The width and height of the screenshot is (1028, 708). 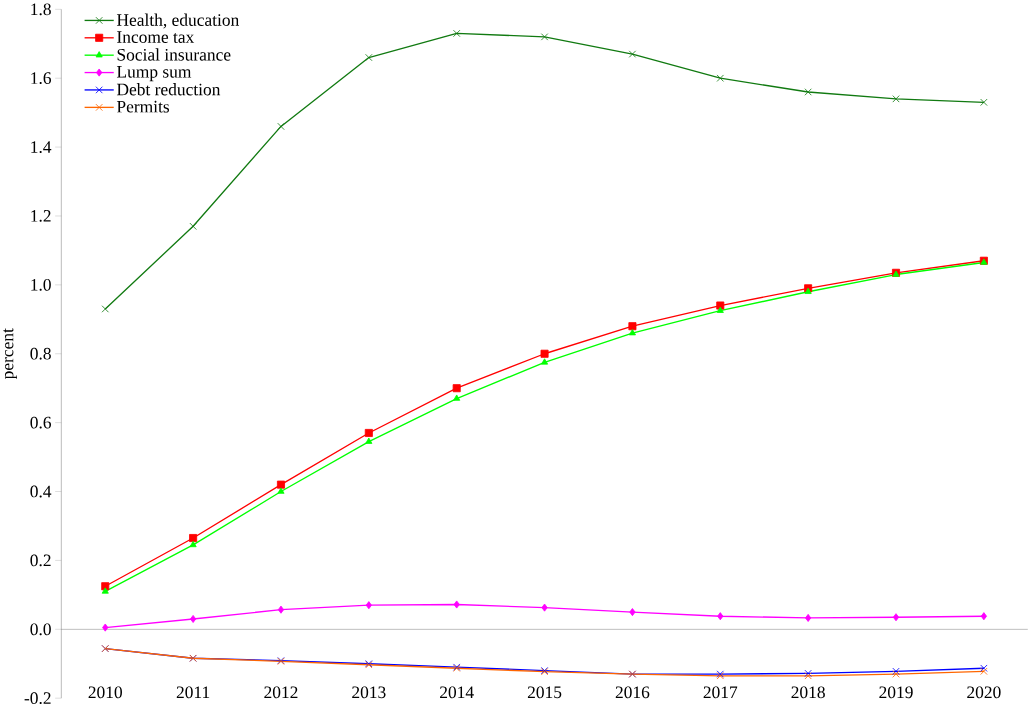 I want to click on legend-label: Health, education, so click(x=178, y=21).